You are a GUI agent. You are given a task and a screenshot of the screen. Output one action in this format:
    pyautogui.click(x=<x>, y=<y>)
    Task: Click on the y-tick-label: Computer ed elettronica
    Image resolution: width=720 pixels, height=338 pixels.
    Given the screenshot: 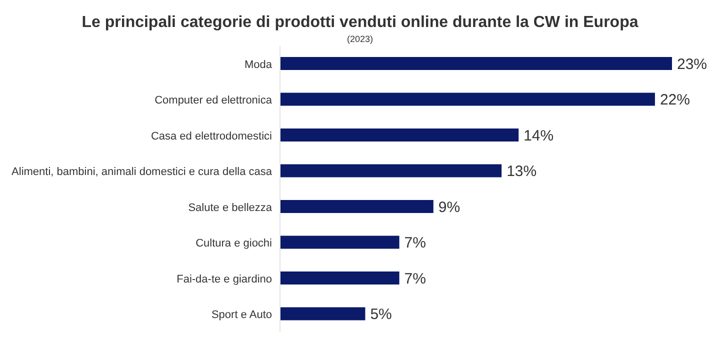 What is the action you would take?
    pyautogui.click(x=213, y=100)
    